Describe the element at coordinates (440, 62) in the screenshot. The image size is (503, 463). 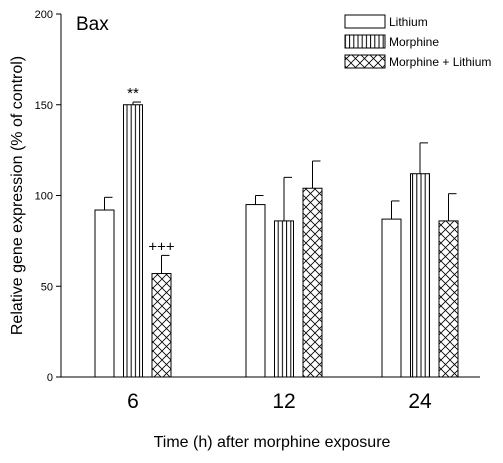
I see `legend-label: Morphine + Lithium` at that location.